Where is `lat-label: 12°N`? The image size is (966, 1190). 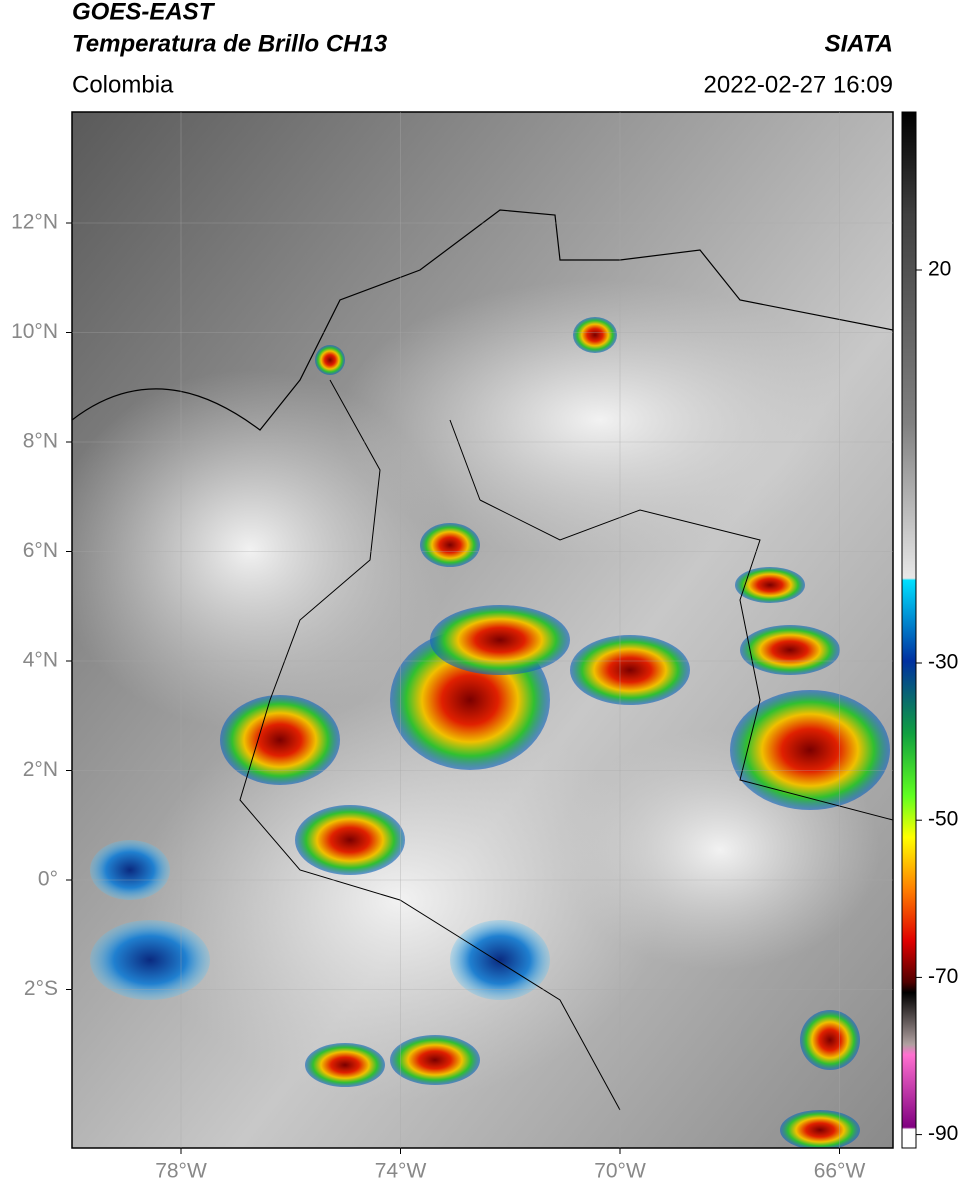
lat-label: 12°N is located at coordinates (34, 222).